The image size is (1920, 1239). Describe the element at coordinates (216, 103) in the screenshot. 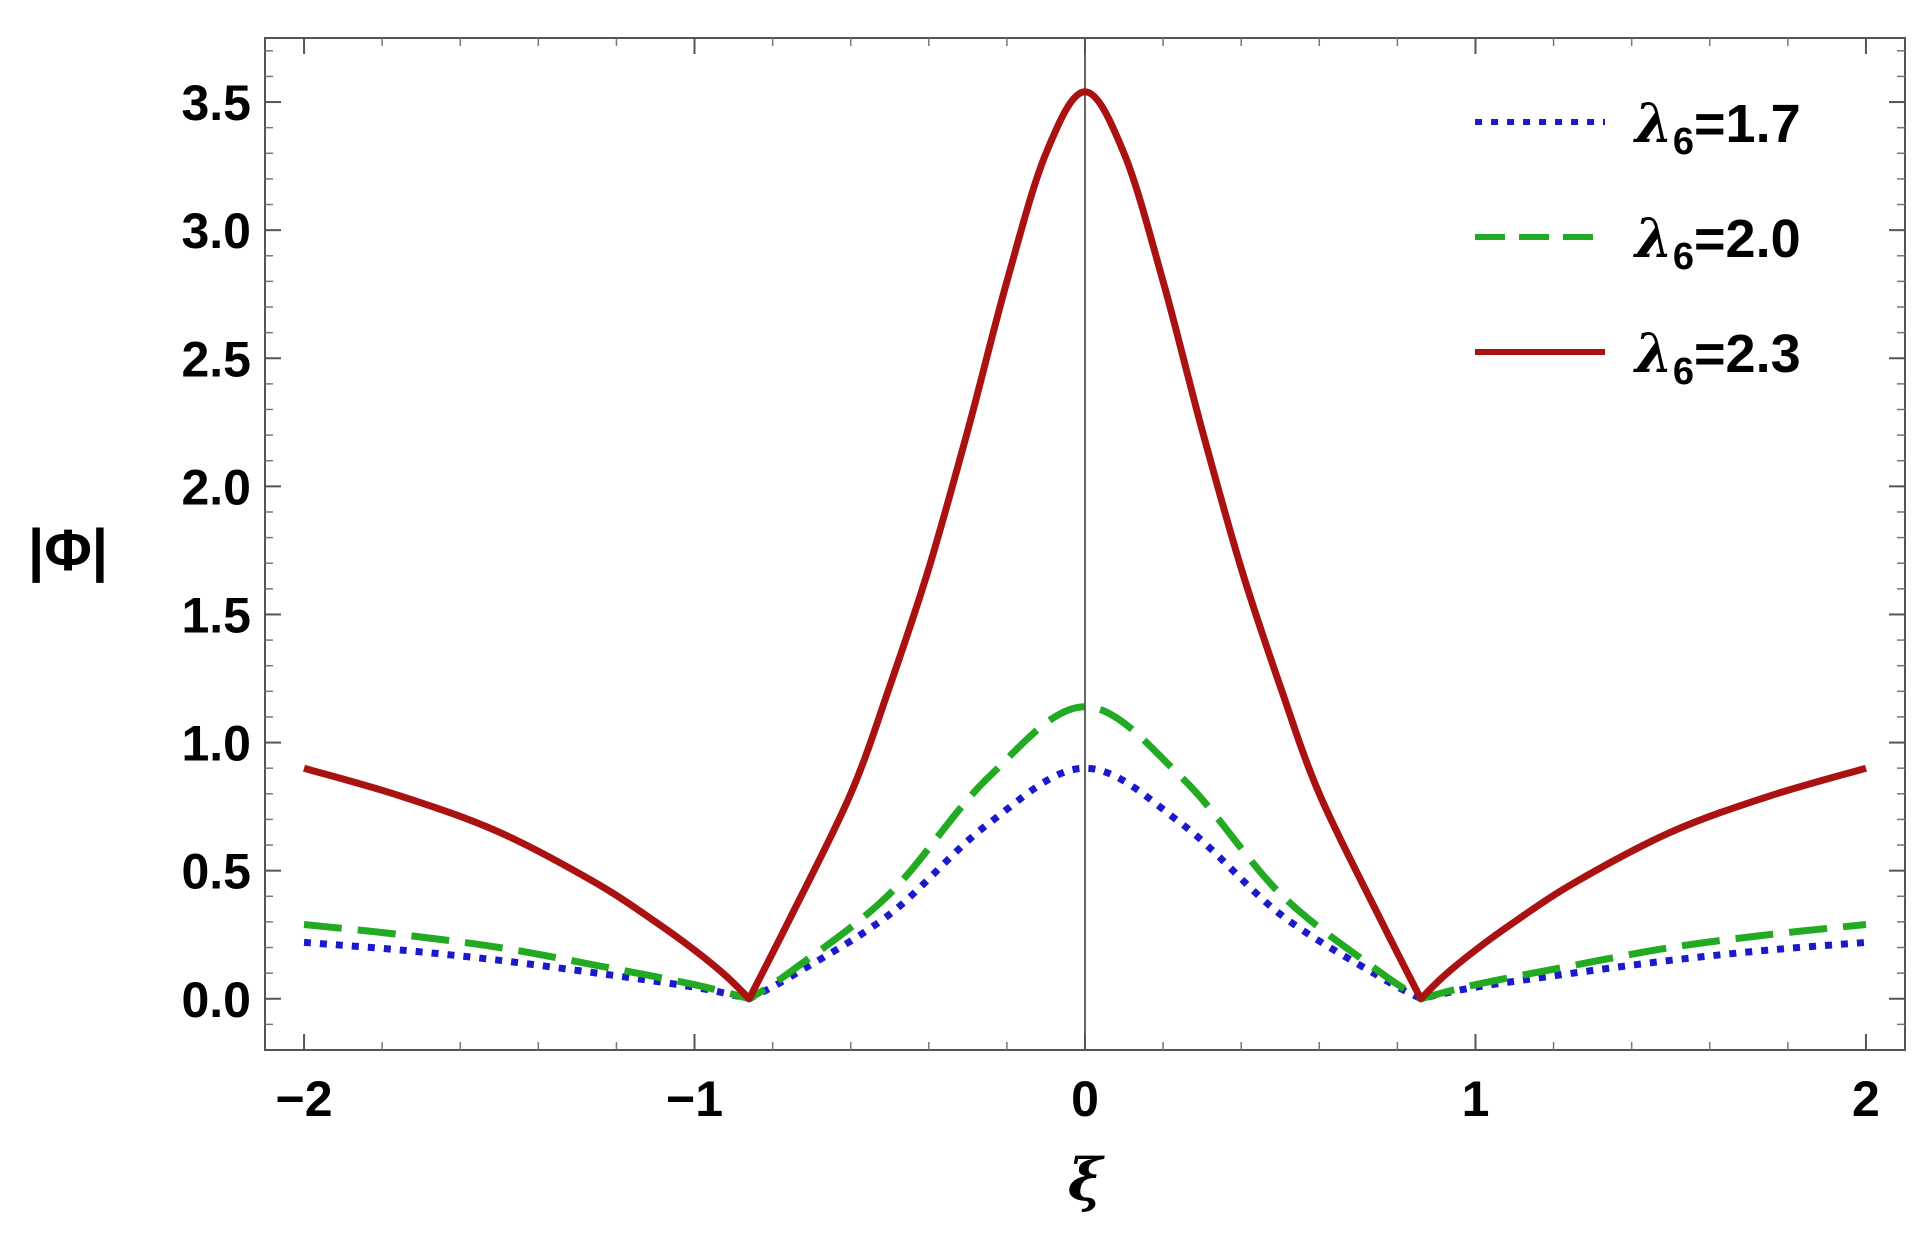

I see `y-tick-label: 3.5` at that location.